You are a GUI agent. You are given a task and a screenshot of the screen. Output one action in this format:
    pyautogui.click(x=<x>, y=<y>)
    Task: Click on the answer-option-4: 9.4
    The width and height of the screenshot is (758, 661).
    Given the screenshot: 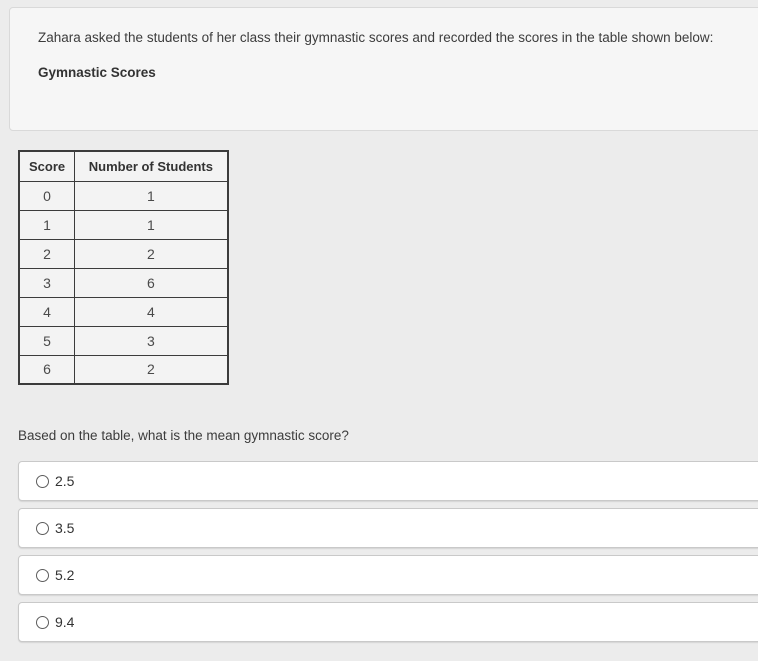 What is the action you would take?
    pyautogui.click(x=388, y=622)
    